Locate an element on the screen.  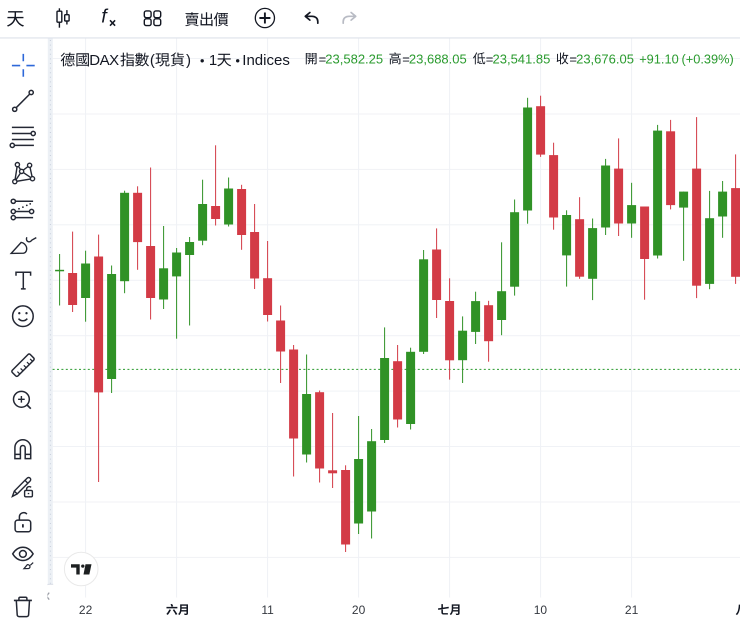
svg-text: 23,541.85 is located at coordinates (522, 58).